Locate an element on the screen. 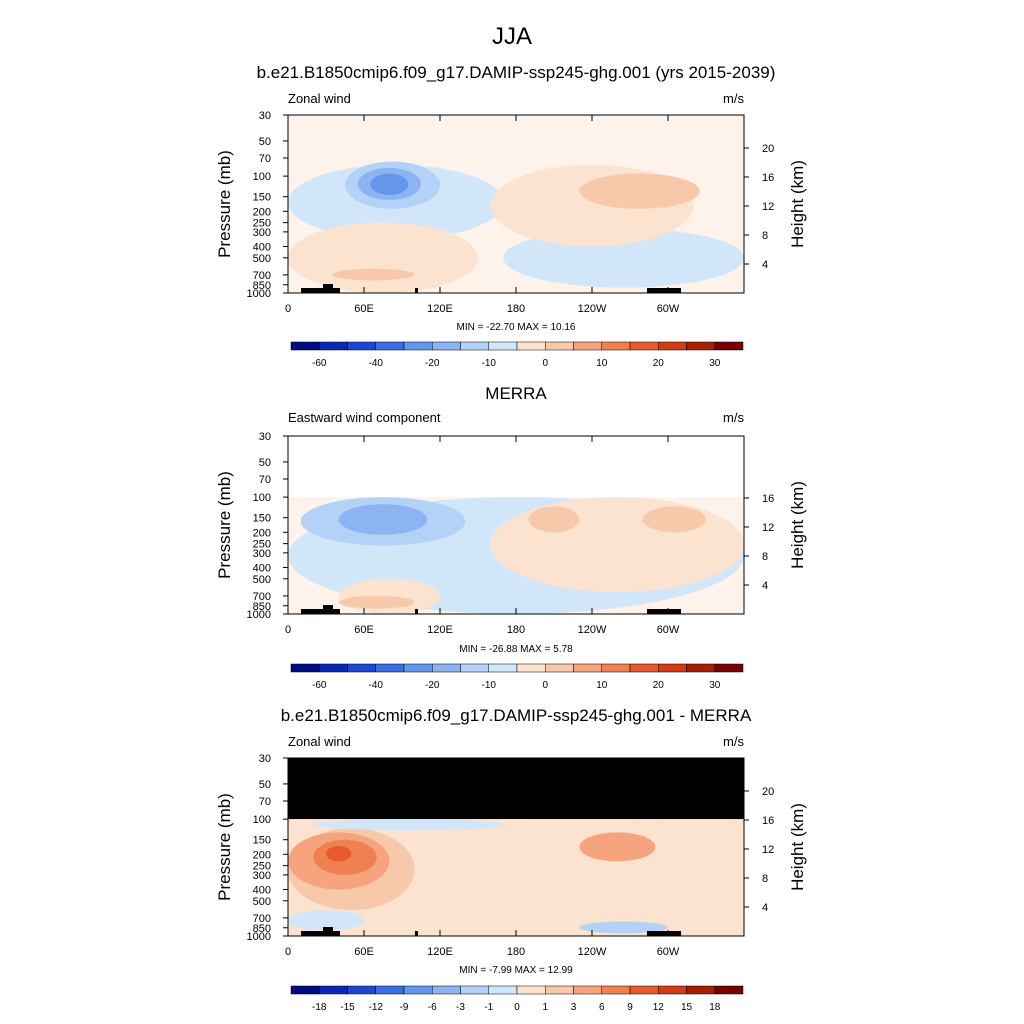  height-tick-label: 20 is located at coordinates (768, 149).